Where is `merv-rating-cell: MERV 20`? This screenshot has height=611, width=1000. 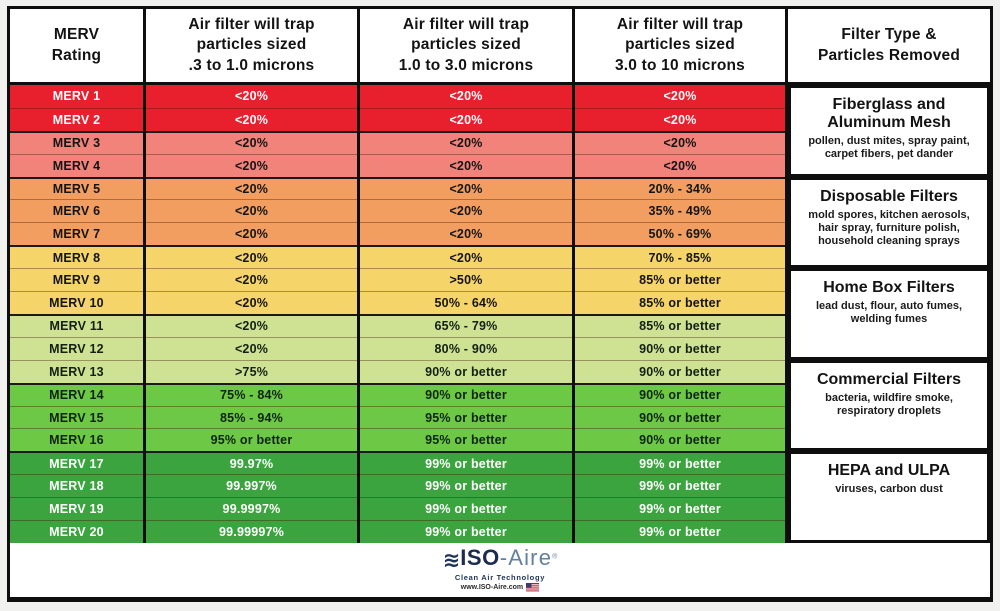 merv-rating-cell: MERV 20 is located at coordinates (76, 531).